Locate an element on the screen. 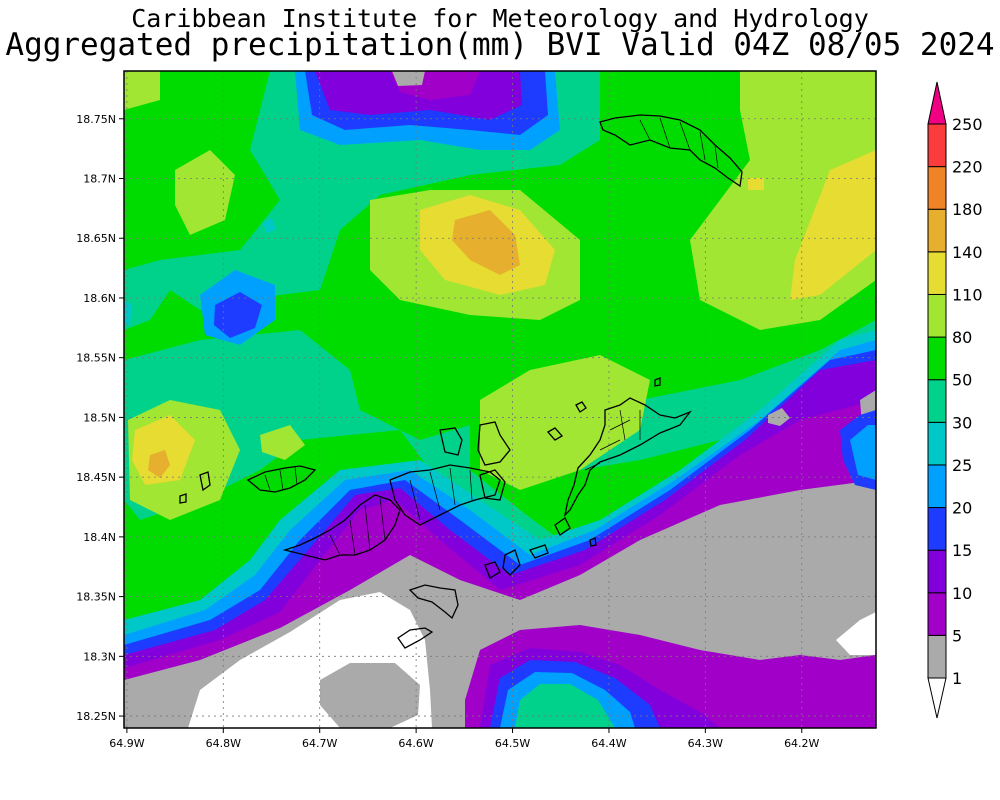 This screenshot has height=800, width=1000. band-25-30-edge is located at coordinates (128, 312).